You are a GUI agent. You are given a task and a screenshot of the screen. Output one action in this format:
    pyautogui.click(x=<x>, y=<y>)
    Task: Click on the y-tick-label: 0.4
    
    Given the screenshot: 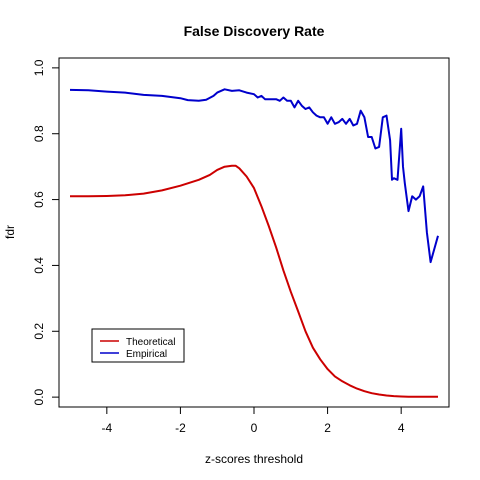 What is the action you would take?
    pyautogui.click(x=39, y=265)
    